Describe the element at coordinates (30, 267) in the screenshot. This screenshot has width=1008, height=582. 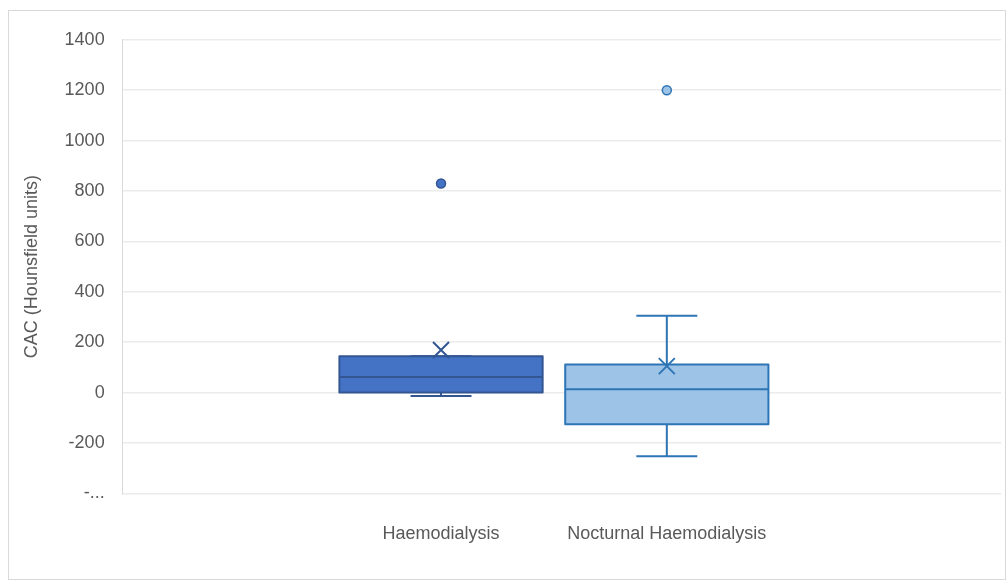
I see `y-axis-title: CAC (Hounsfield units)` at that location.